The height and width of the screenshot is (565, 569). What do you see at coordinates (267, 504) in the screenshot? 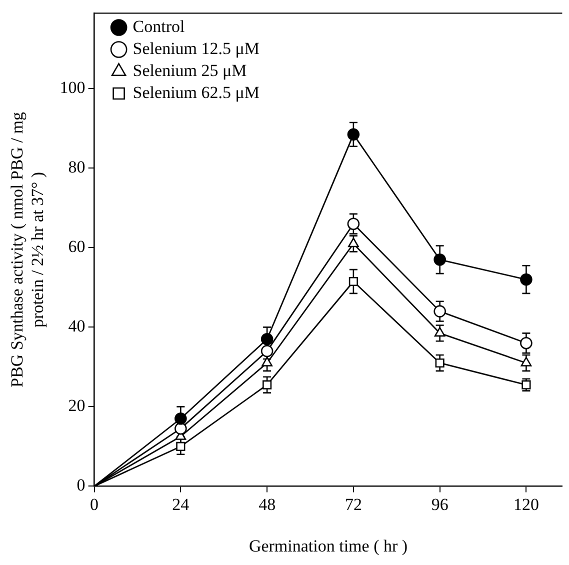
I see `x-tick-label: 48` at bounding box center [267, 504].